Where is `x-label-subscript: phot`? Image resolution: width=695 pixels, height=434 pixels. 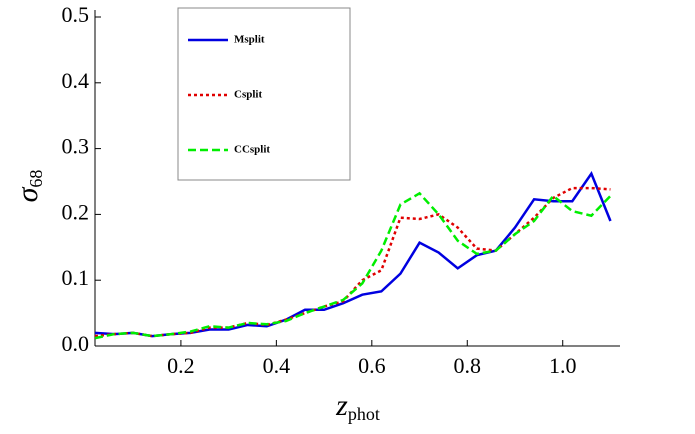 x-label-subscript: phot is located at coordinates (364, 414).